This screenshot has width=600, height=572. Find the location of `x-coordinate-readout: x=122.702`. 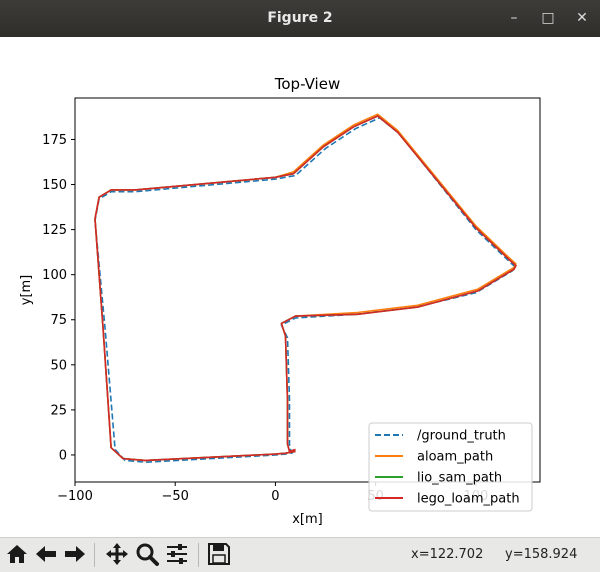

x-coordinate-readout: x=122.702 is located at coordinates (447, 554).